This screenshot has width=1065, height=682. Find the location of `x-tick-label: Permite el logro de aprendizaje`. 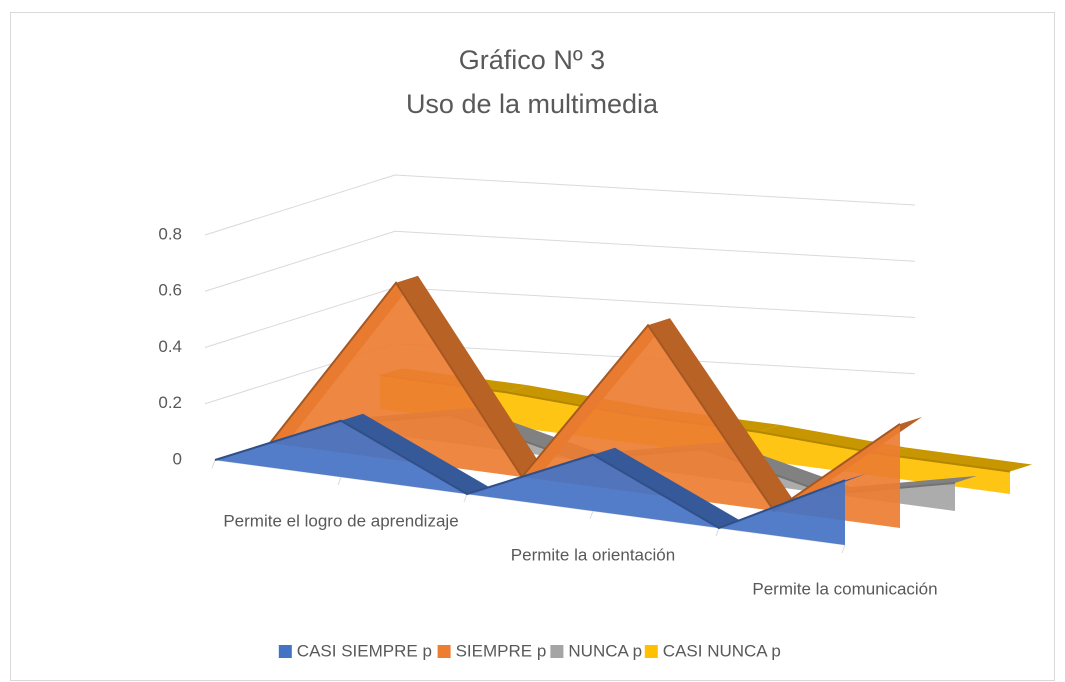

x-tick-label: Permite el logro de aprendizaje is located at coordinates (340, 520).